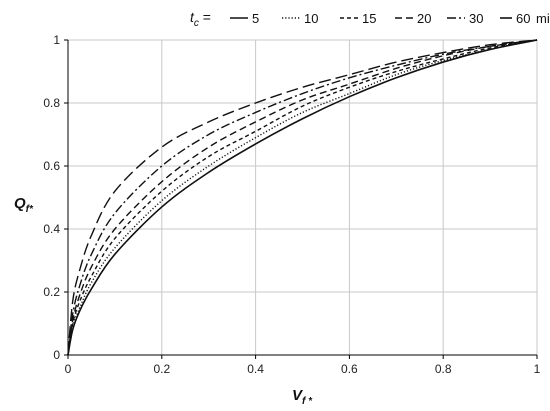 This screenshot has width=550, height=411. I want to click on y-axis-label-sub: f*, so click(30, 209).